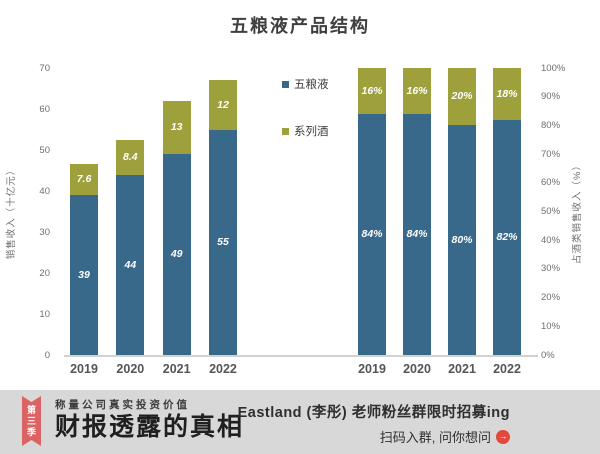  Describe the element at coordinates (150, 427) in the screenshot. I see `banner-series-title: 财报透露的真相` at that location.